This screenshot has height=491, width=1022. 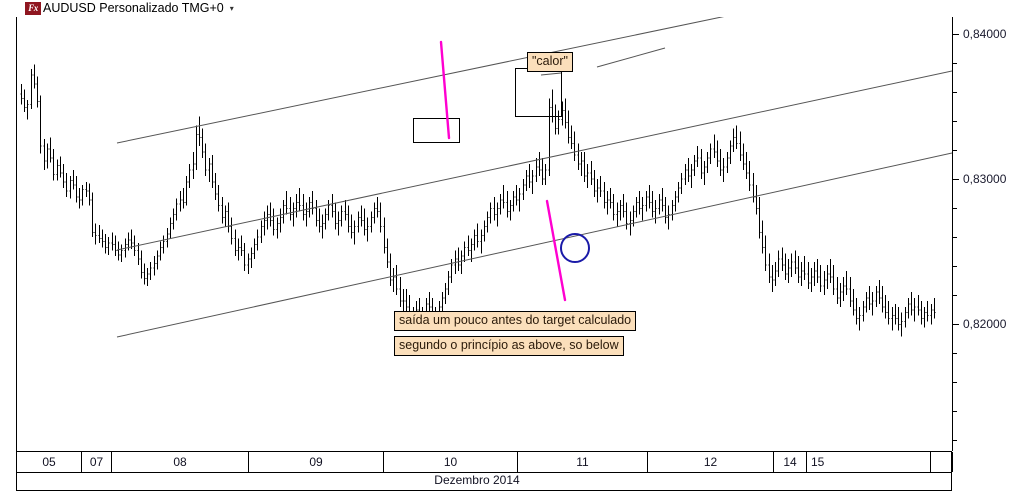 I want to click on time-axis-cell-05: 05, so click(x=49, y=462).